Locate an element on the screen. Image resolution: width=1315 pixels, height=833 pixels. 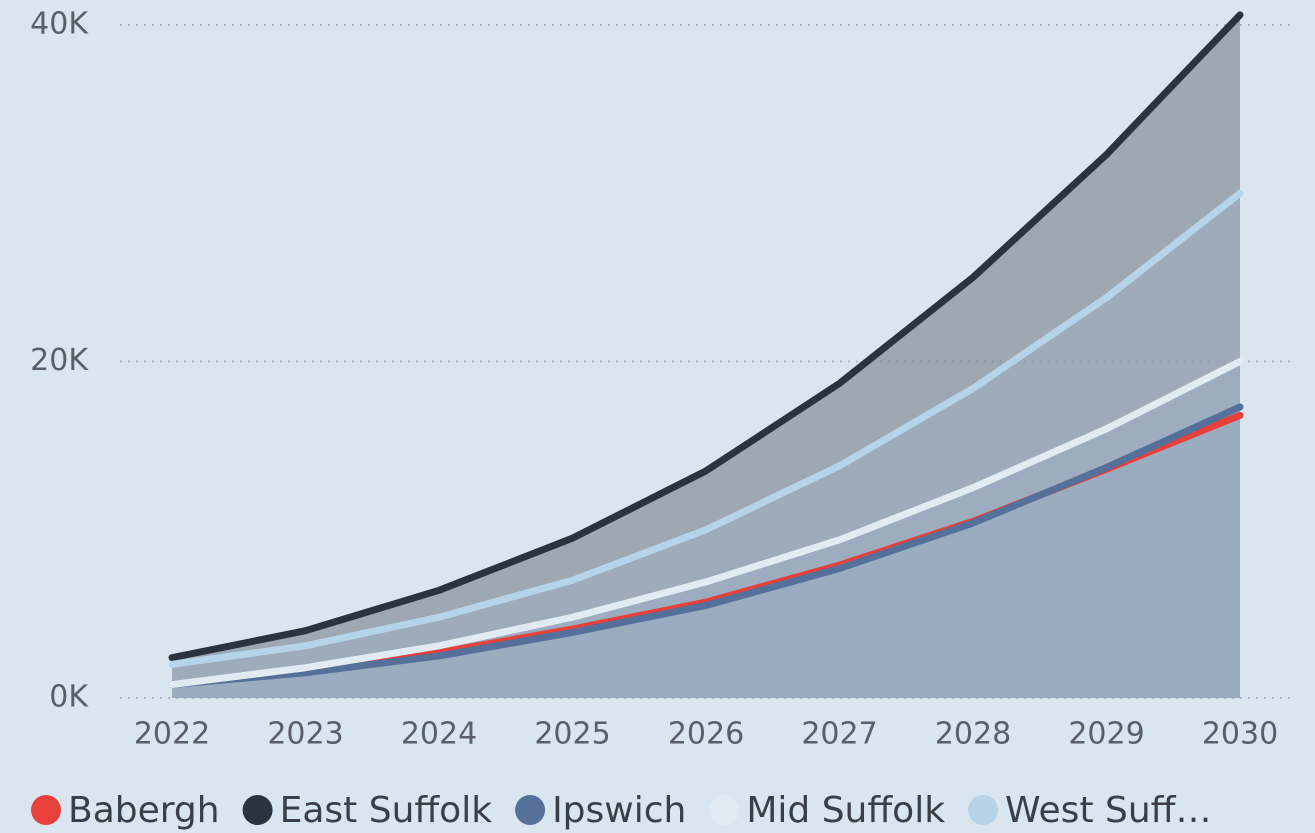
x-tick-label: 2022 is located at coordinates (172, 734).